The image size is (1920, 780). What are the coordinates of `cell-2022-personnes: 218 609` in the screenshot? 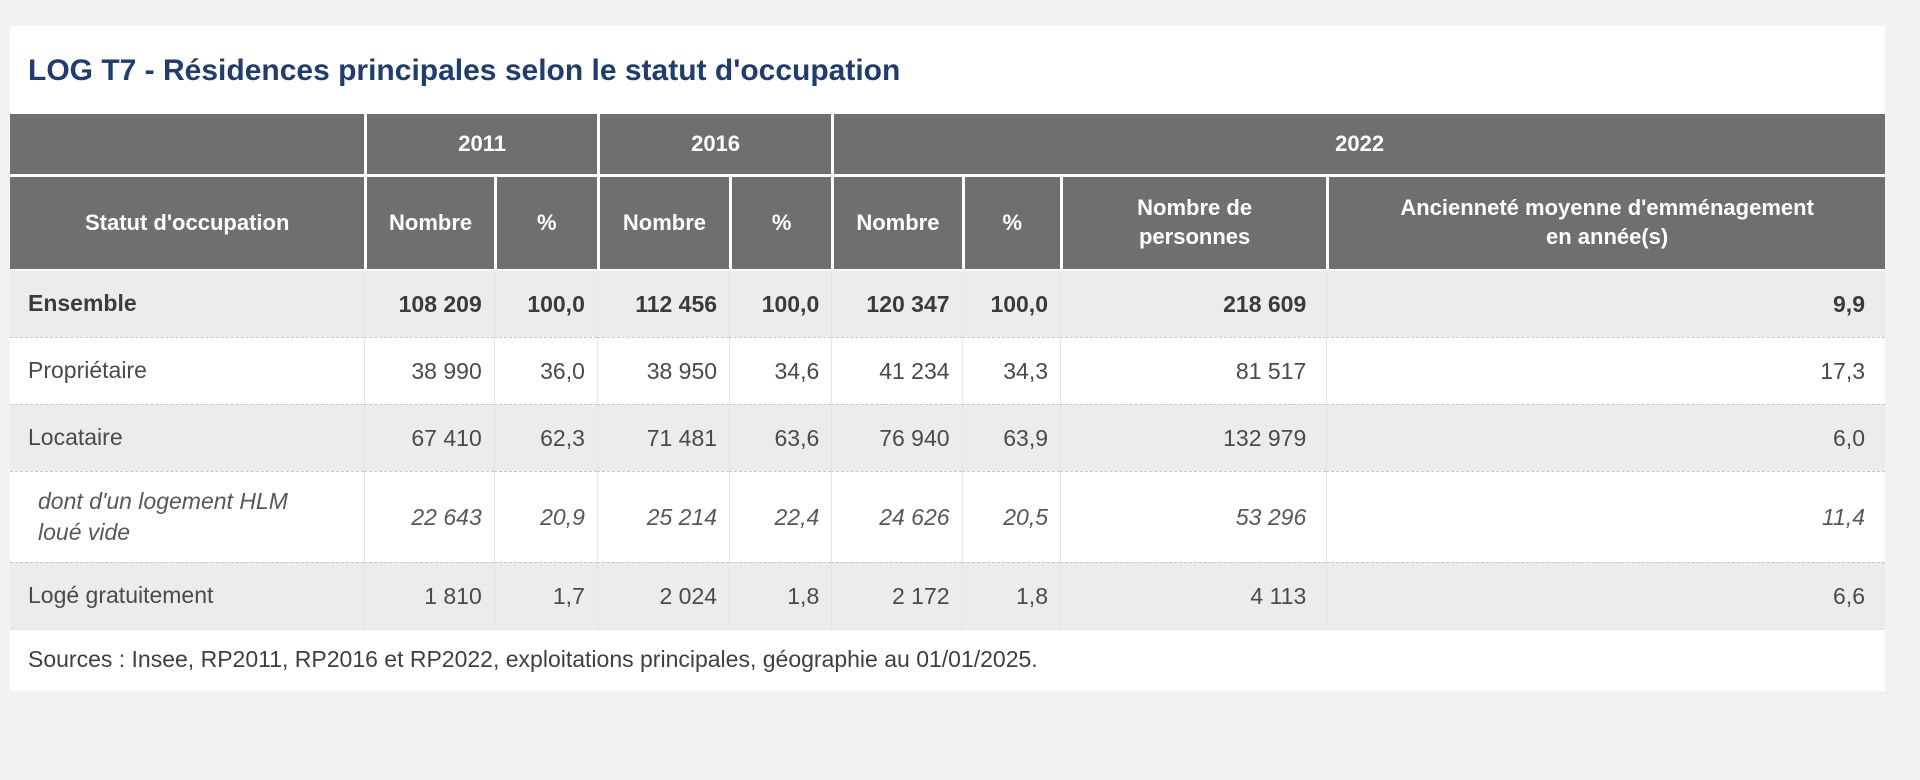 It's located at (1193, 304).